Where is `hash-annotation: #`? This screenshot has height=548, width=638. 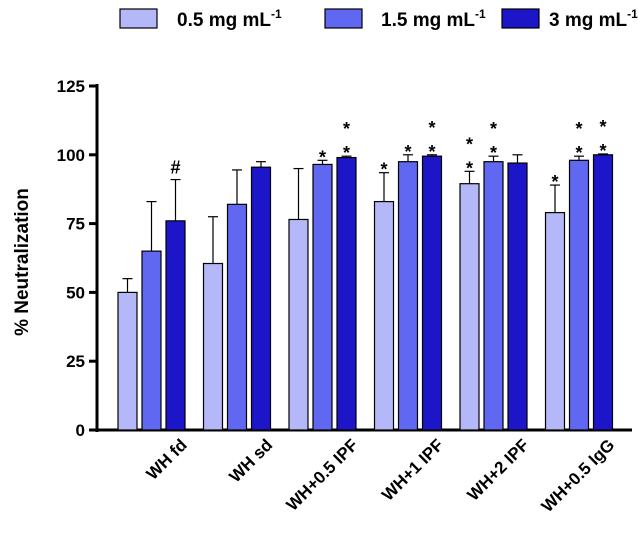 hash-annotation: # is located at coordinates (175, 168).